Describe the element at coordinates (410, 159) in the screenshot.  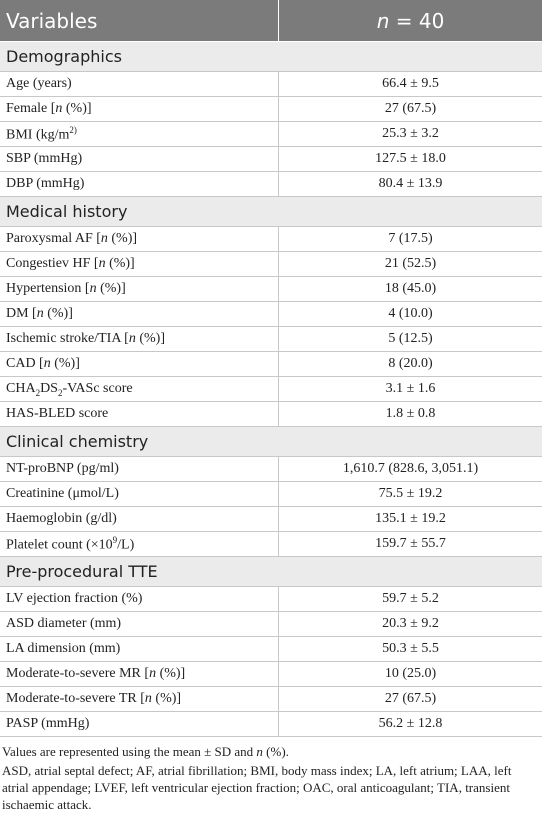
I see `row-value: 127.5 ± 18.0` at that location.